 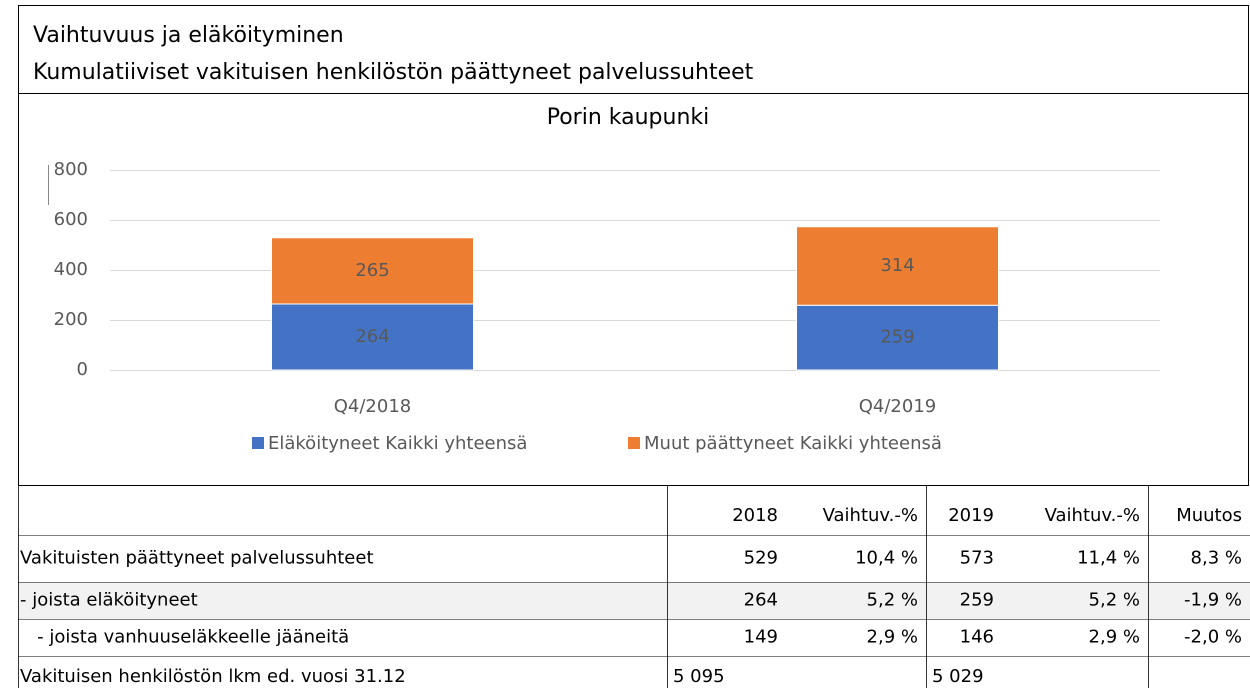 I want to click on table-cell: 149, so click(x=761, y=637).